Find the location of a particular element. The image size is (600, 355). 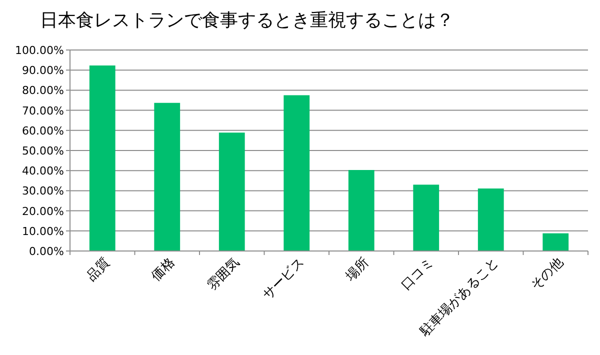

y-tick-label: 10.00% is located at coordinates (43, 231).